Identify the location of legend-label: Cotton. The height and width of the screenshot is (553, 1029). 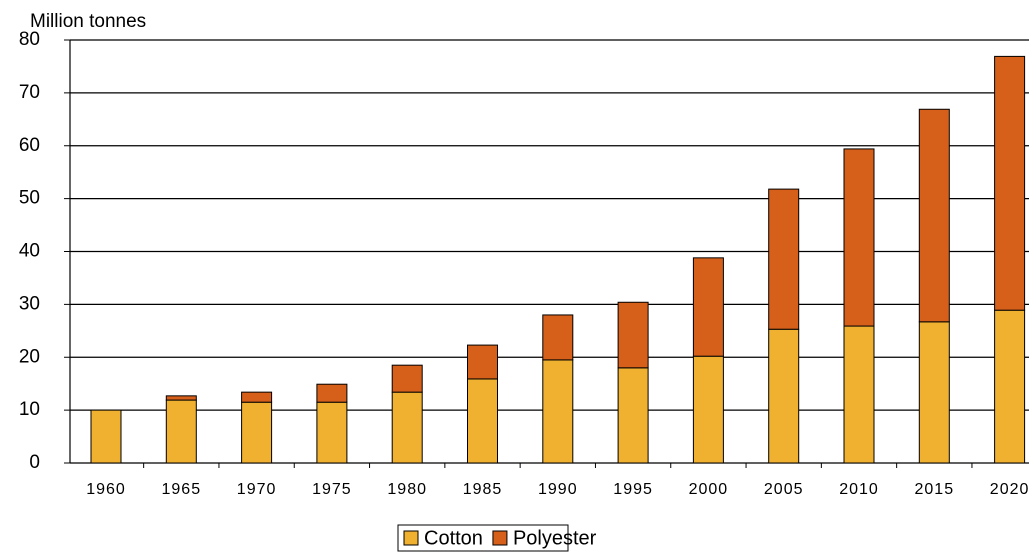
(453, 538).